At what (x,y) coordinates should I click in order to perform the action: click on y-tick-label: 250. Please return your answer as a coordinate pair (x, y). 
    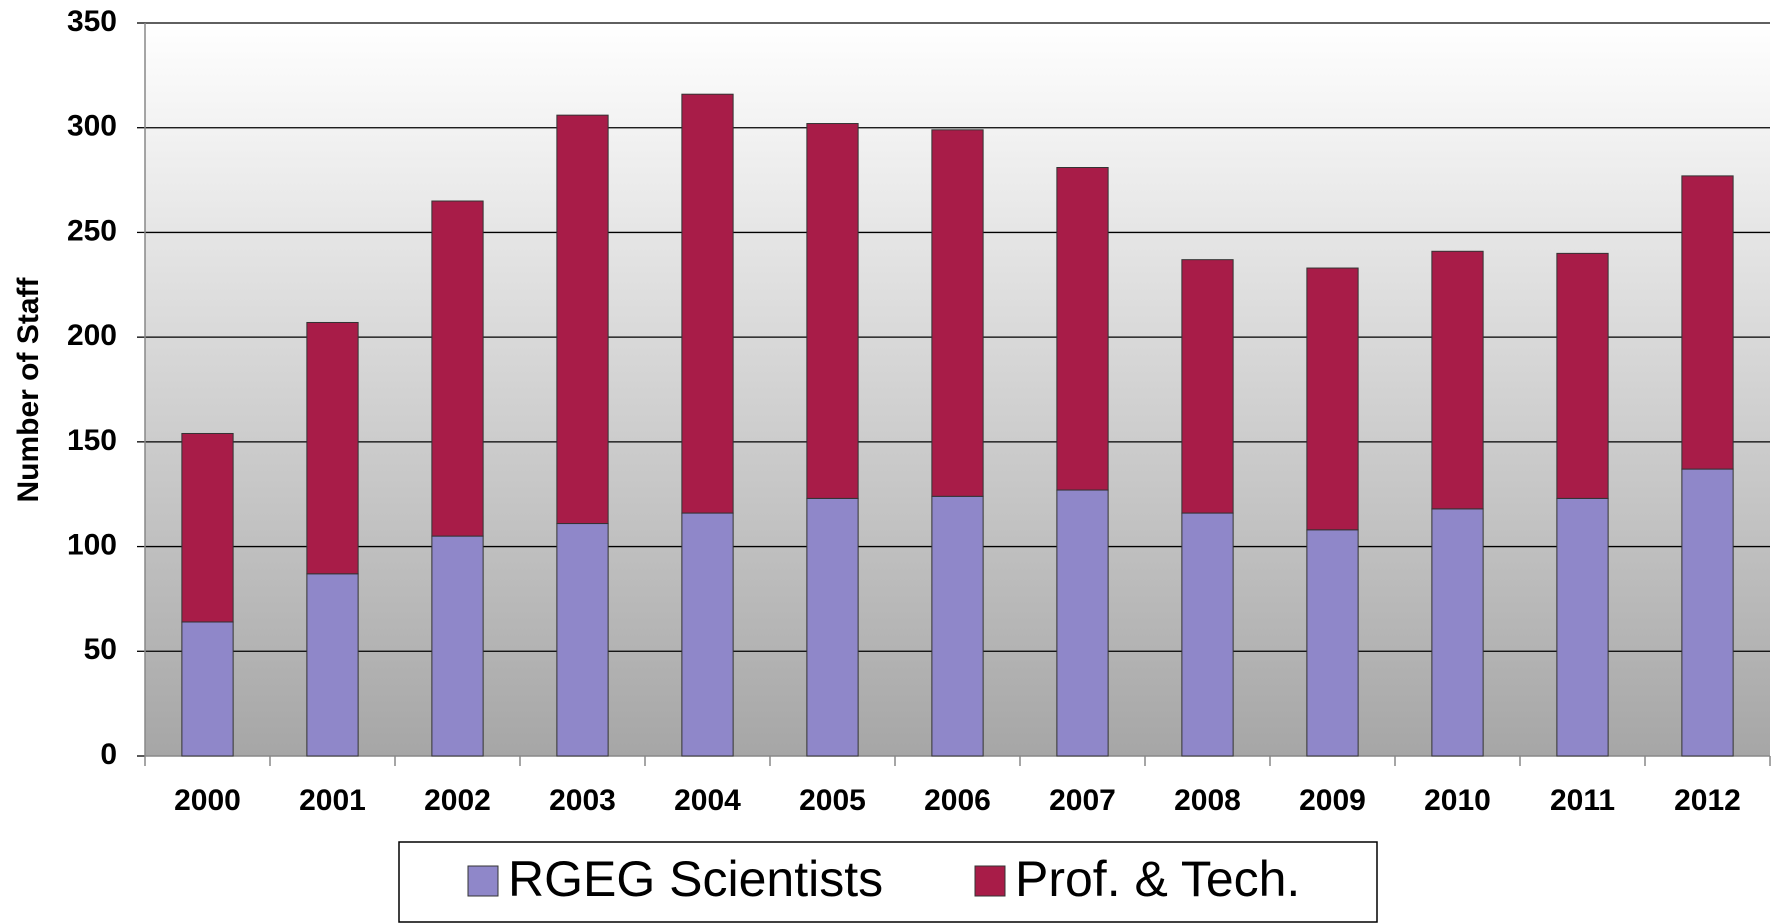
    Looking at the image, I should click on (92, 230).